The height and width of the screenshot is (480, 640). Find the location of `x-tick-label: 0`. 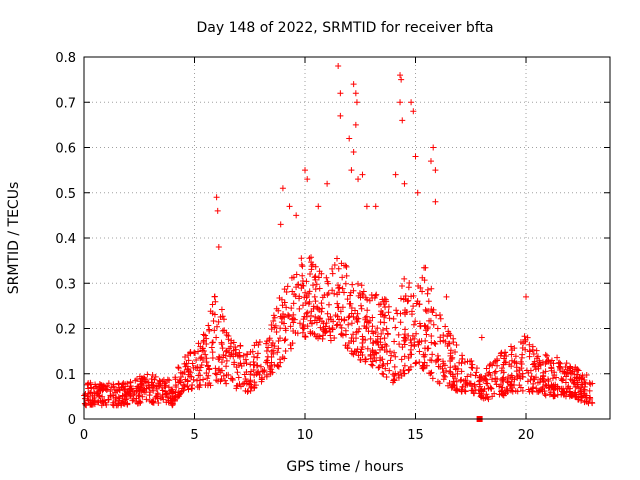

x-tick-label: 0 is located at coordinates (84, 435).